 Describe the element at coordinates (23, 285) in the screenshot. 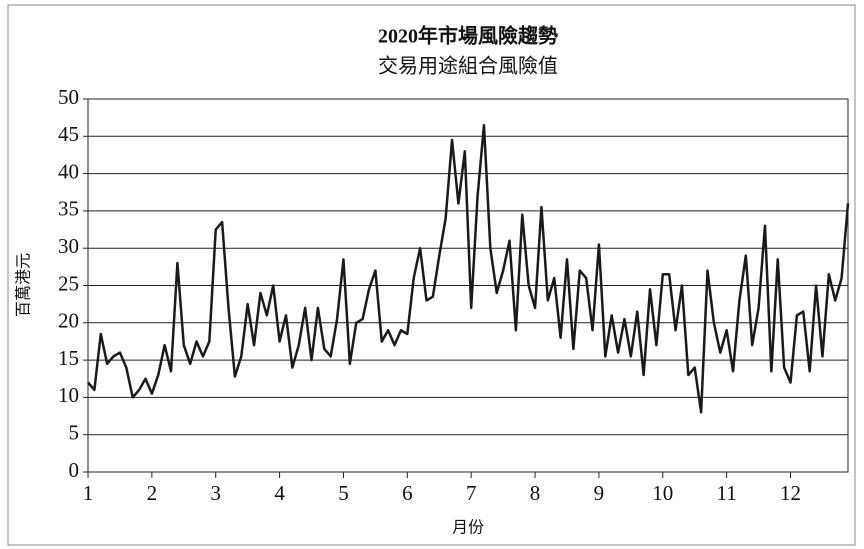

I see `y-axis-label: 百萬港元` at that location.